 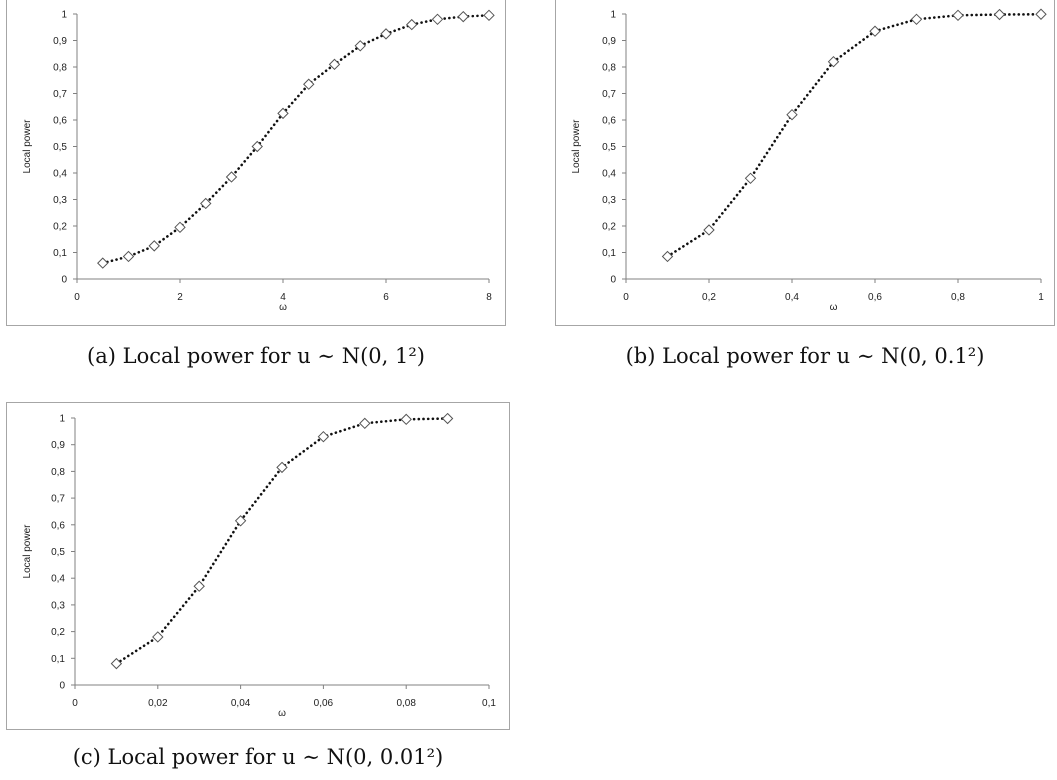 I want to click on x-tick-label: 2, so click(x=180, y=297).